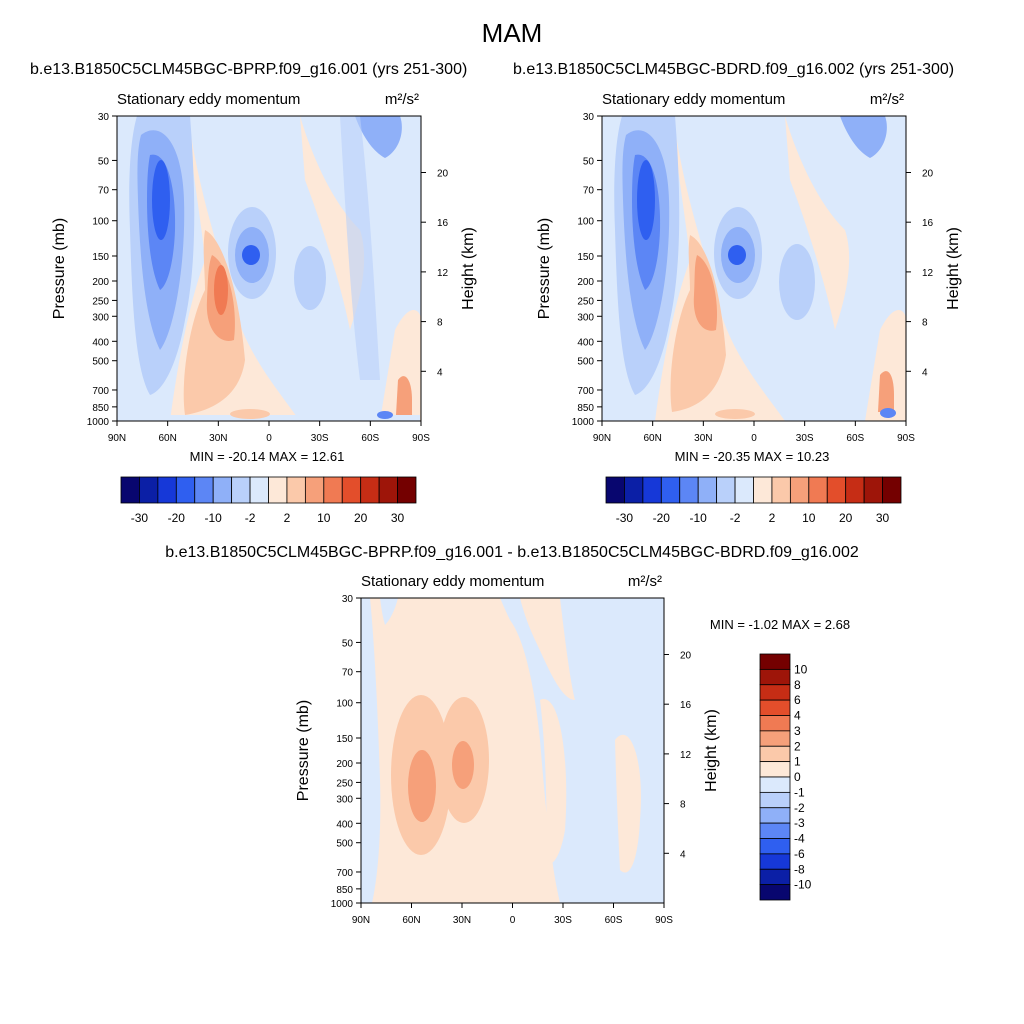  Describe the element at coordinates (664, 920) in the screenshot. I see `panel3-xtick-label: 90S` at that location.